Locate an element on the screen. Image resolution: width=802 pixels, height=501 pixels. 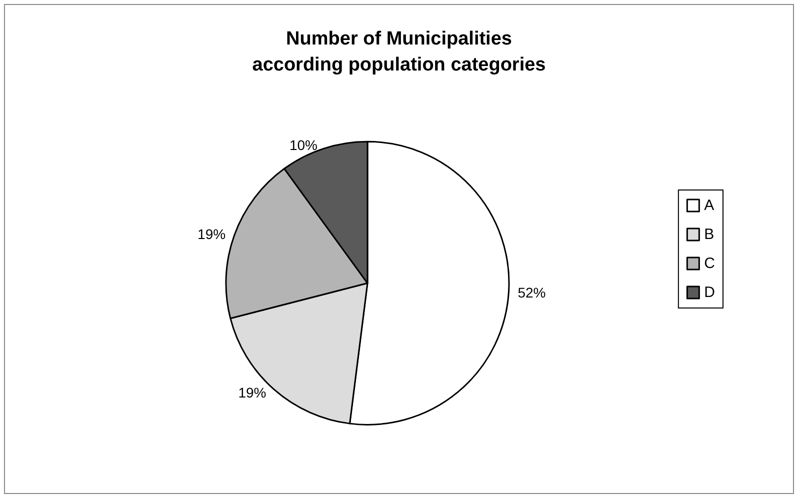
data-label: 10% is located at coordinates (303, 144).